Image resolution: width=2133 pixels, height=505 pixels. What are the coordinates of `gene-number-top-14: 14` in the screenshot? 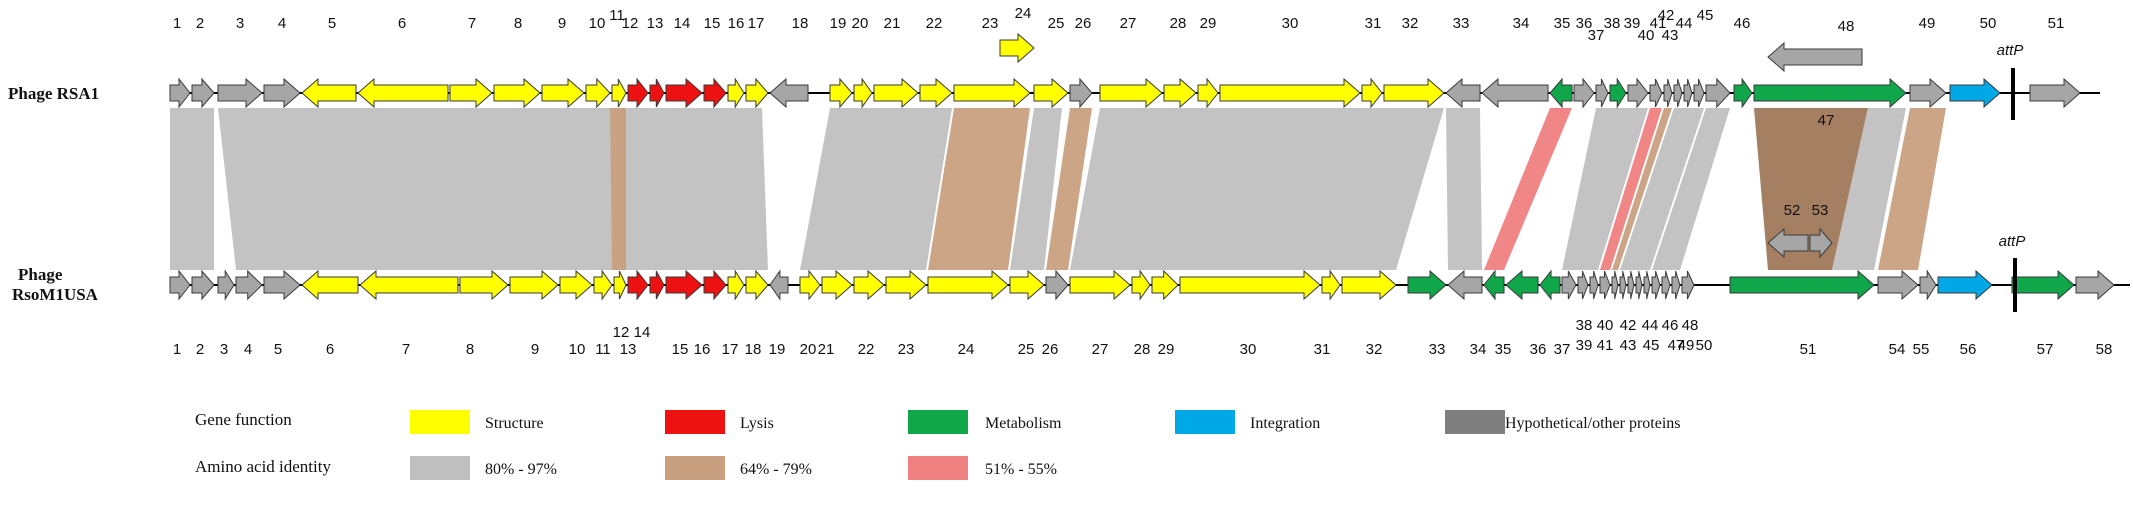 It's located at (682, 23).